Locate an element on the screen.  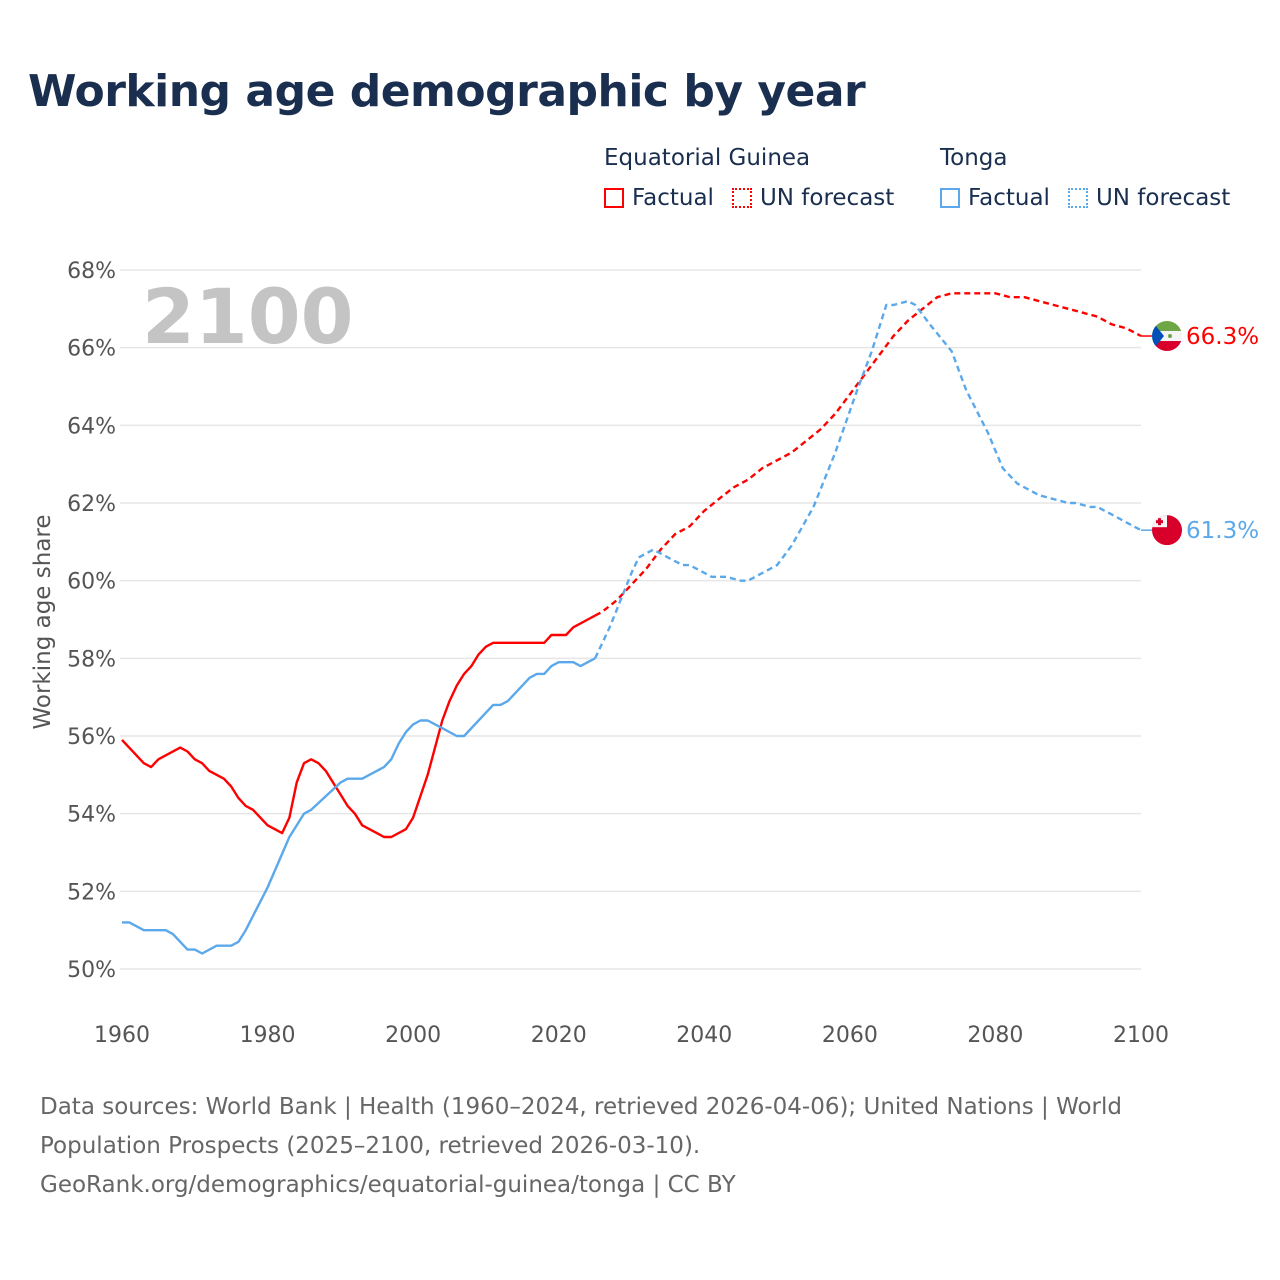
year-watermark: 2100 is located at coordinates (248, 316).